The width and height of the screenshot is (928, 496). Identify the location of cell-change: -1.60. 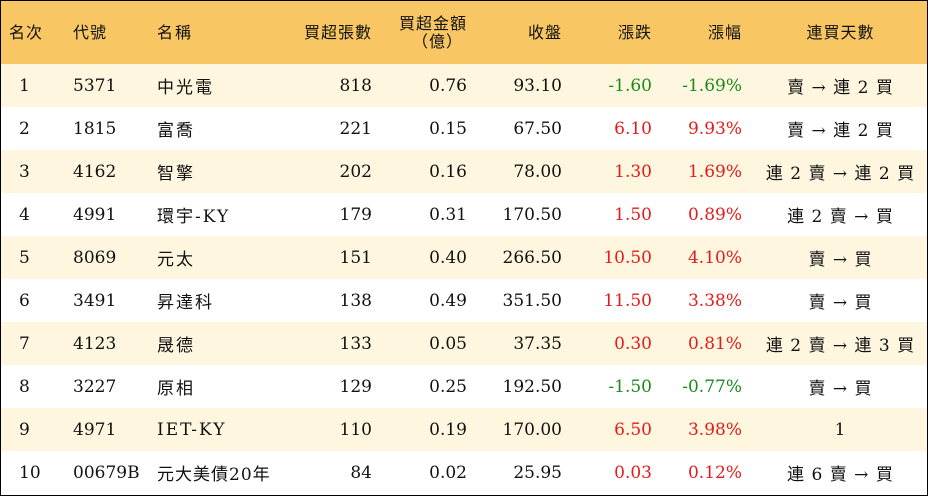
(630, 85).